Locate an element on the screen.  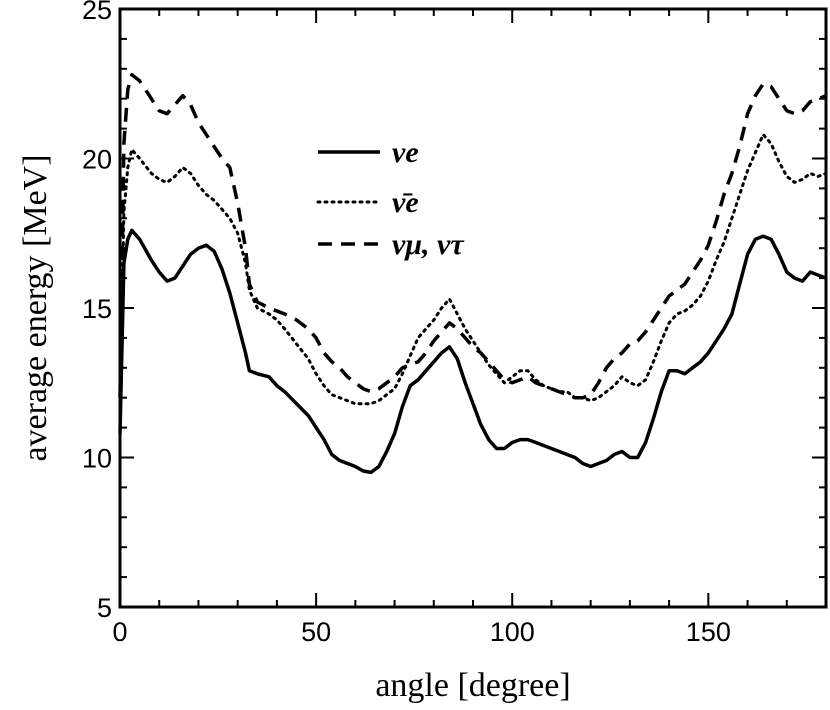
x-tick-label: 100 is located at coordinates (512, 632).